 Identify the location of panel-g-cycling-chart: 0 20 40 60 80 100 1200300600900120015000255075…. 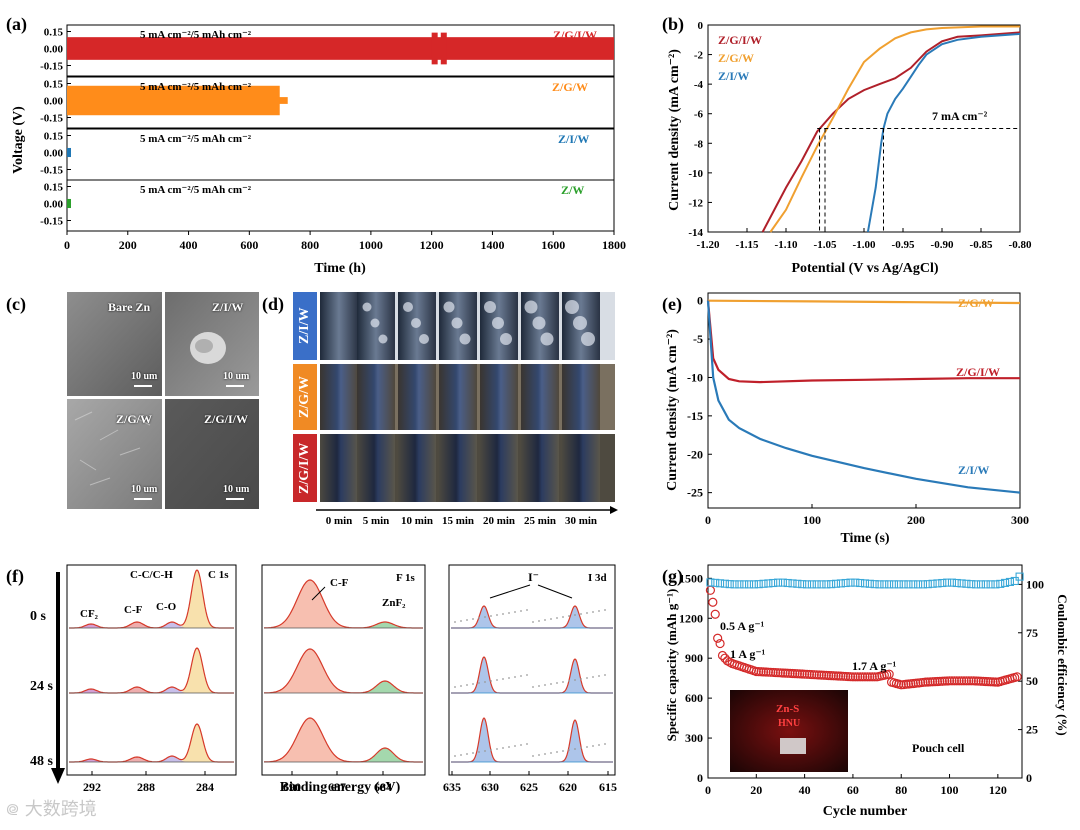
(861, 680).